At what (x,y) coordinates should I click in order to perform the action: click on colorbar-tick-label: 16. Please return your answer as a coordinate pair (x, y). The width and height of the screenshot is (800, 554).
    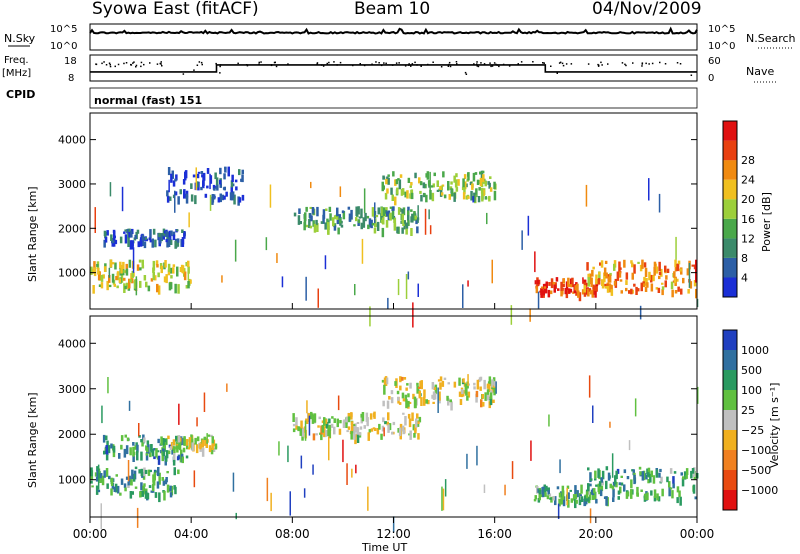
    Looking at the image, I should click on (748, 219).